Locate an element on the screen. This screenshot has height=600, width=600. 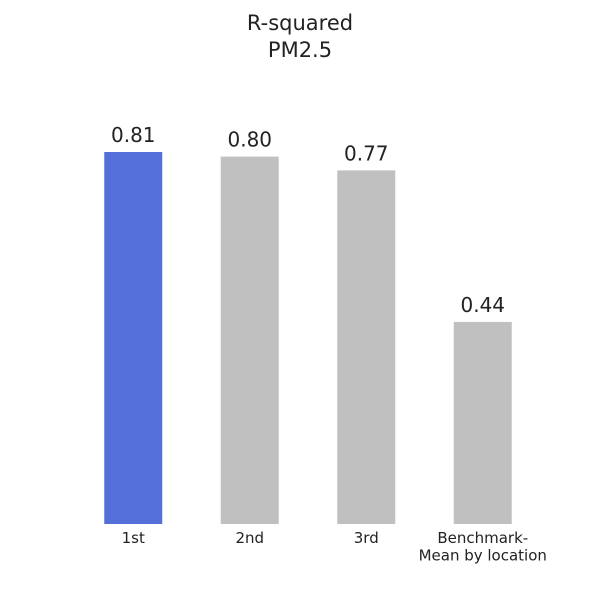
chart-subtitle: PM2.5 is located at coordinates (300, 50).